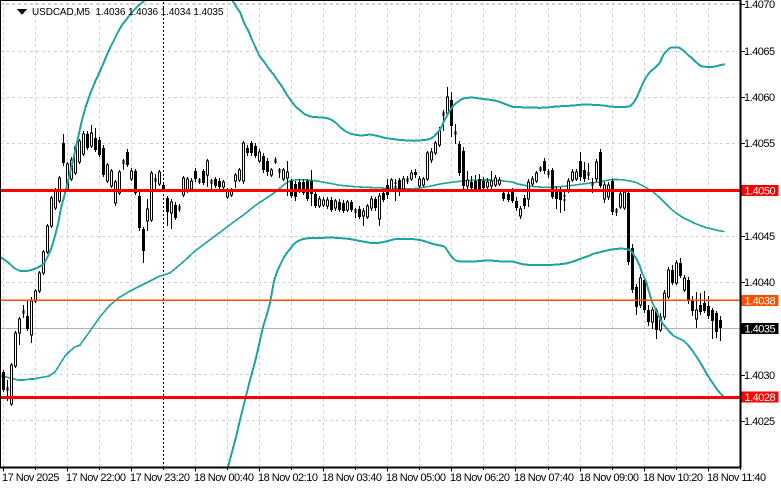 The width and height of the screenshot is (781, 494). I want to click on svg-text: 18 Nov 09:00, so click(609, 478).